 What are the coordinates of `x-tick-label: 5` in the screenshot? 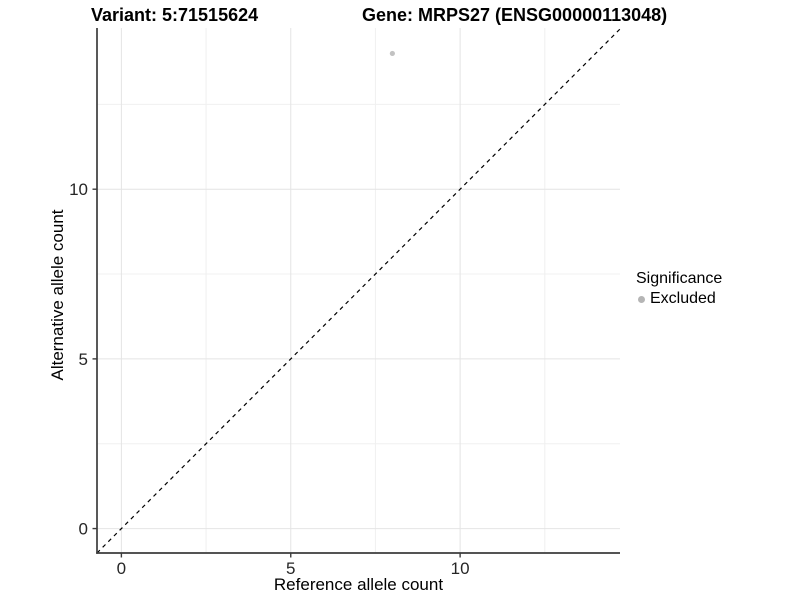 It's located at (290, 568).